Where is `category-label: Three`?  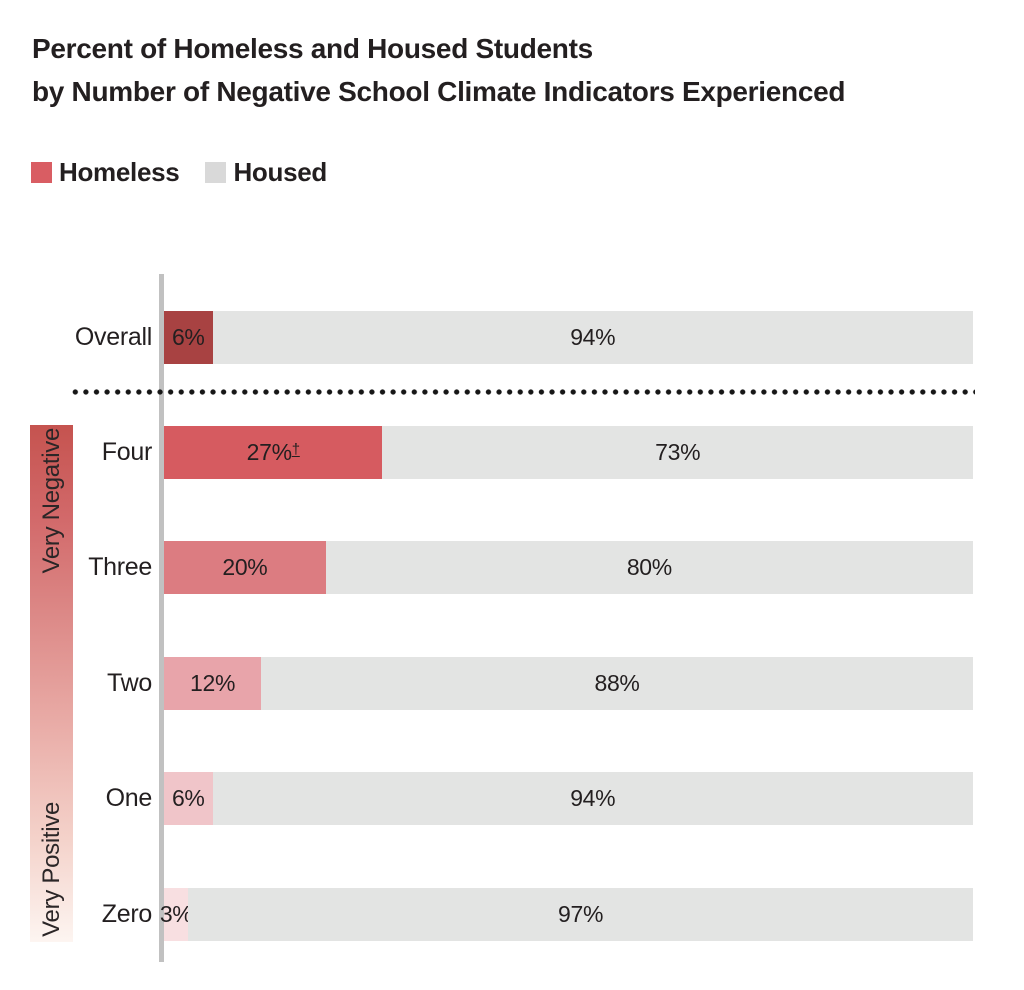 category-label: Three is located at coordinates (120, 567).